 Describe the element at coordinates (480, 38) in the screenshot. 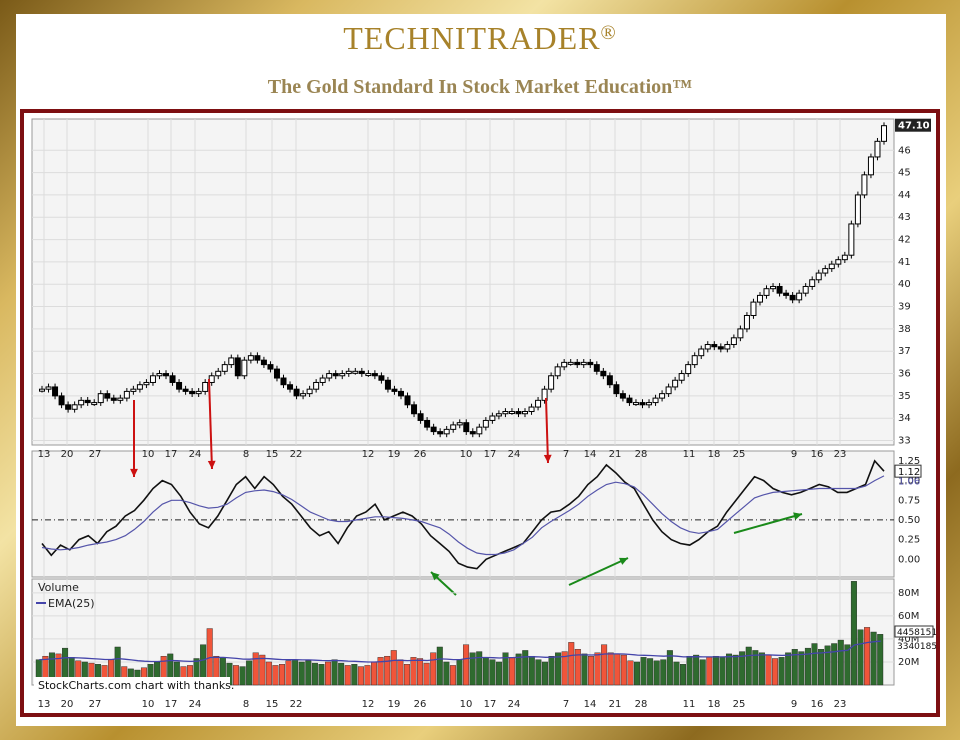

I see `brand-logo: TECHNITRADER®` at that location.